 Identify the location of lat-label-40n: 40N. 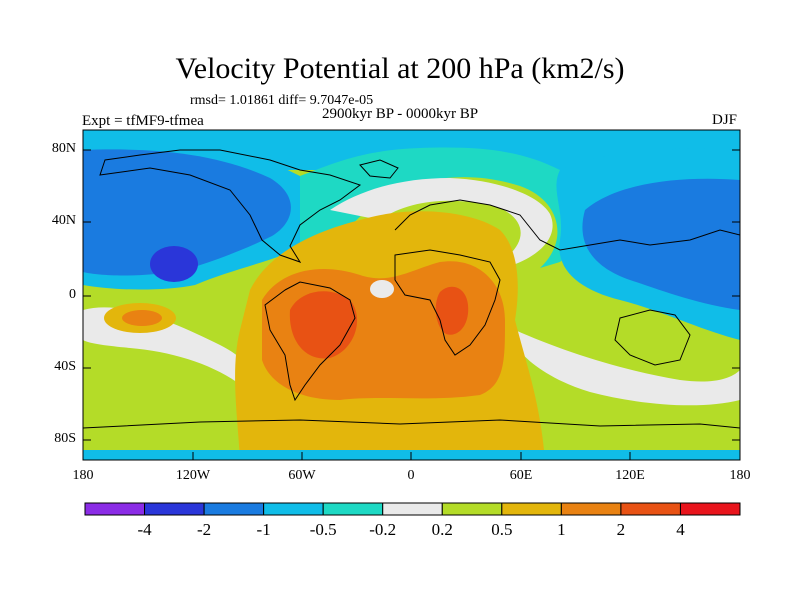
(63, 220).